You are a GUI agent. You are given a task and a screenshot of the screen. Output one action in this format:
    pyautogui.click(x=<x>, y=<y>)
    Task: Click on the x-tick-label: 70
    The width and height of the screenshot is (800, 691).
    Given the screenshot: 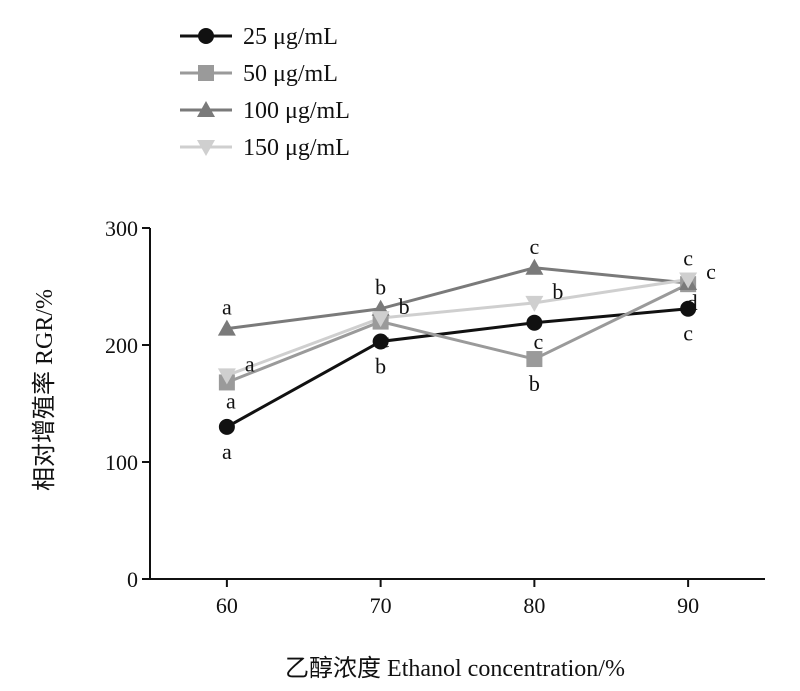 What is the action you would take?
    pyautogui.click(x=381, y=605)
    